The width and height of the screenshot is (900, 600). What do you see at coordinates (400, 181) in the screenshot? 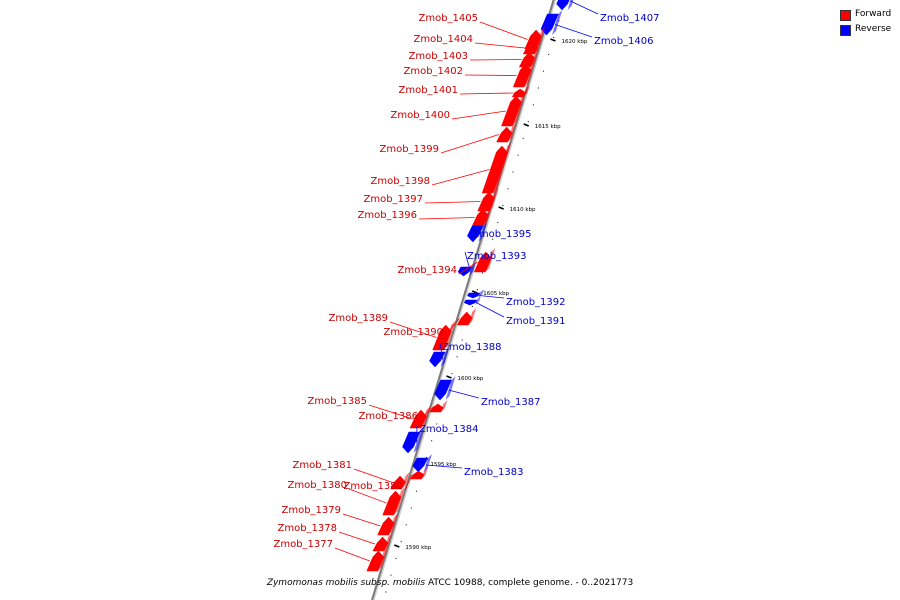
I see `gene-label: Zmob_1398` at bounding box center [400, 181].